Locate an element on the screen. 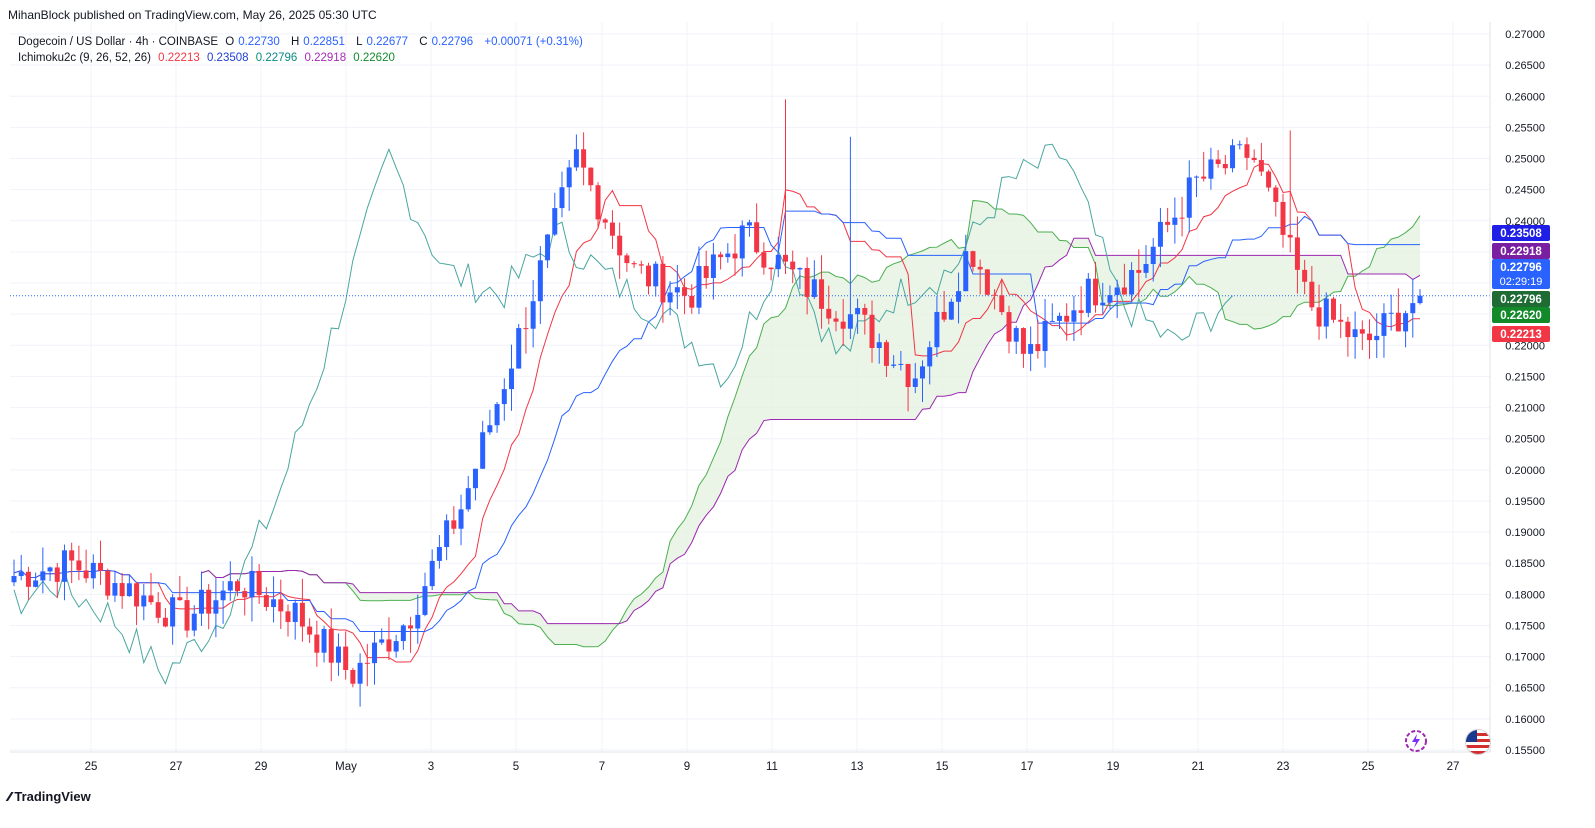 The image size is (1595, 828). time-tick-label: 29 is located at coordinates (261, 767).